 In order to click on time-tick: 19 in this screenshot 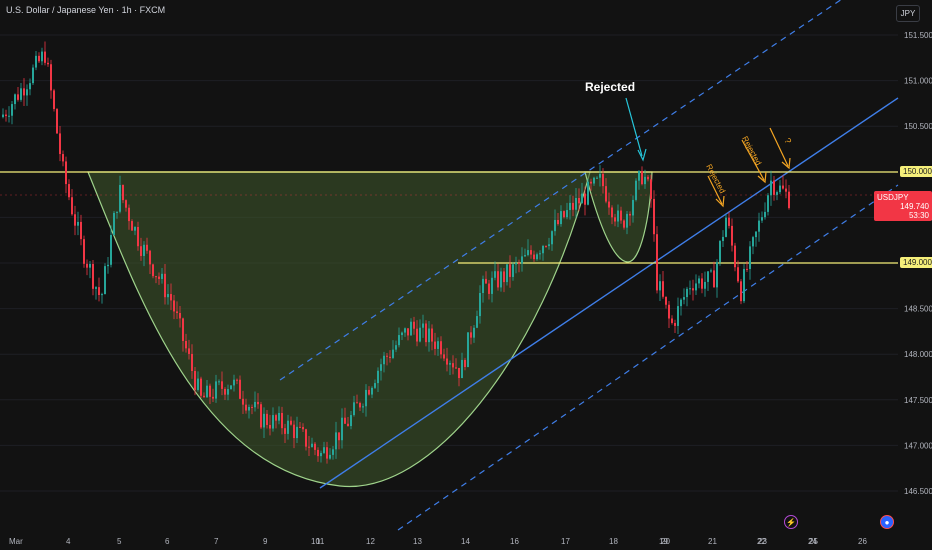, I will do `click(663, 541)`.